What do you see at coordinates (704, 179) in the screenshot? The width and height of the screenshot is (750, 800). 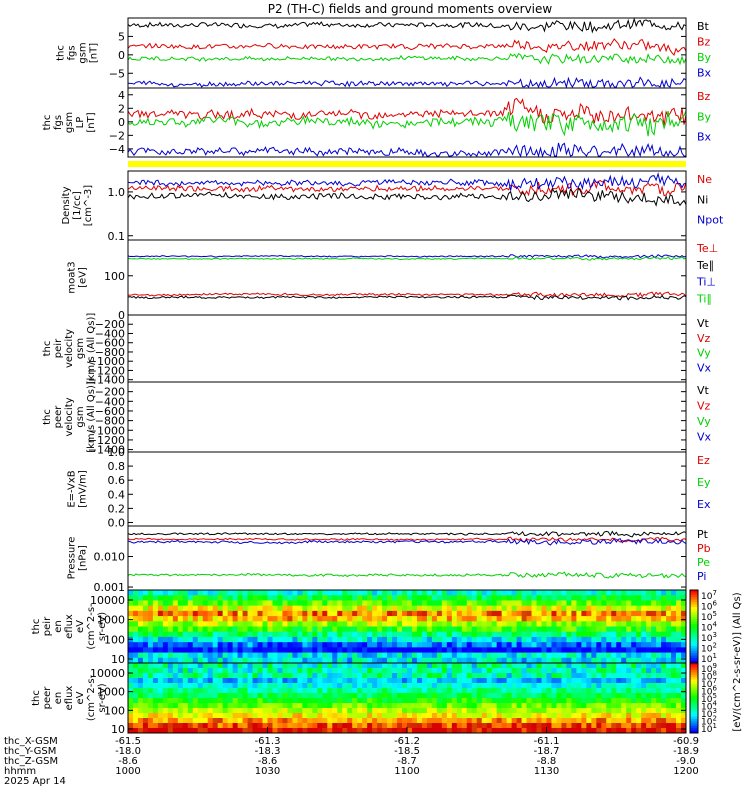 I see `legend-Ne: Ne` at bounding box center [704, 179].